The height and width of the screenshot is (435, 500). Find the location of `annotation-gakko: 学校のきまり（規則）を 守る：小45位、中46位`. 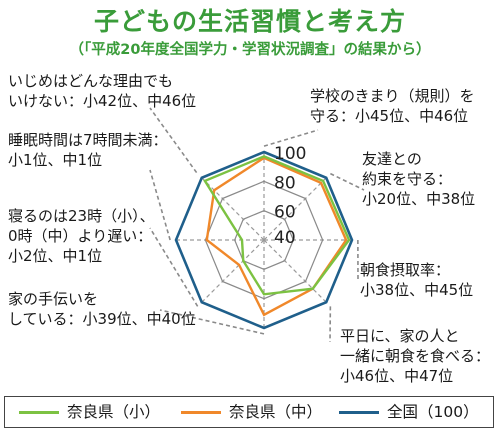

annotation-gakko: 学校のきまり（規則）を 守る：小45位、中46位 is located at coordinates (392, 106).